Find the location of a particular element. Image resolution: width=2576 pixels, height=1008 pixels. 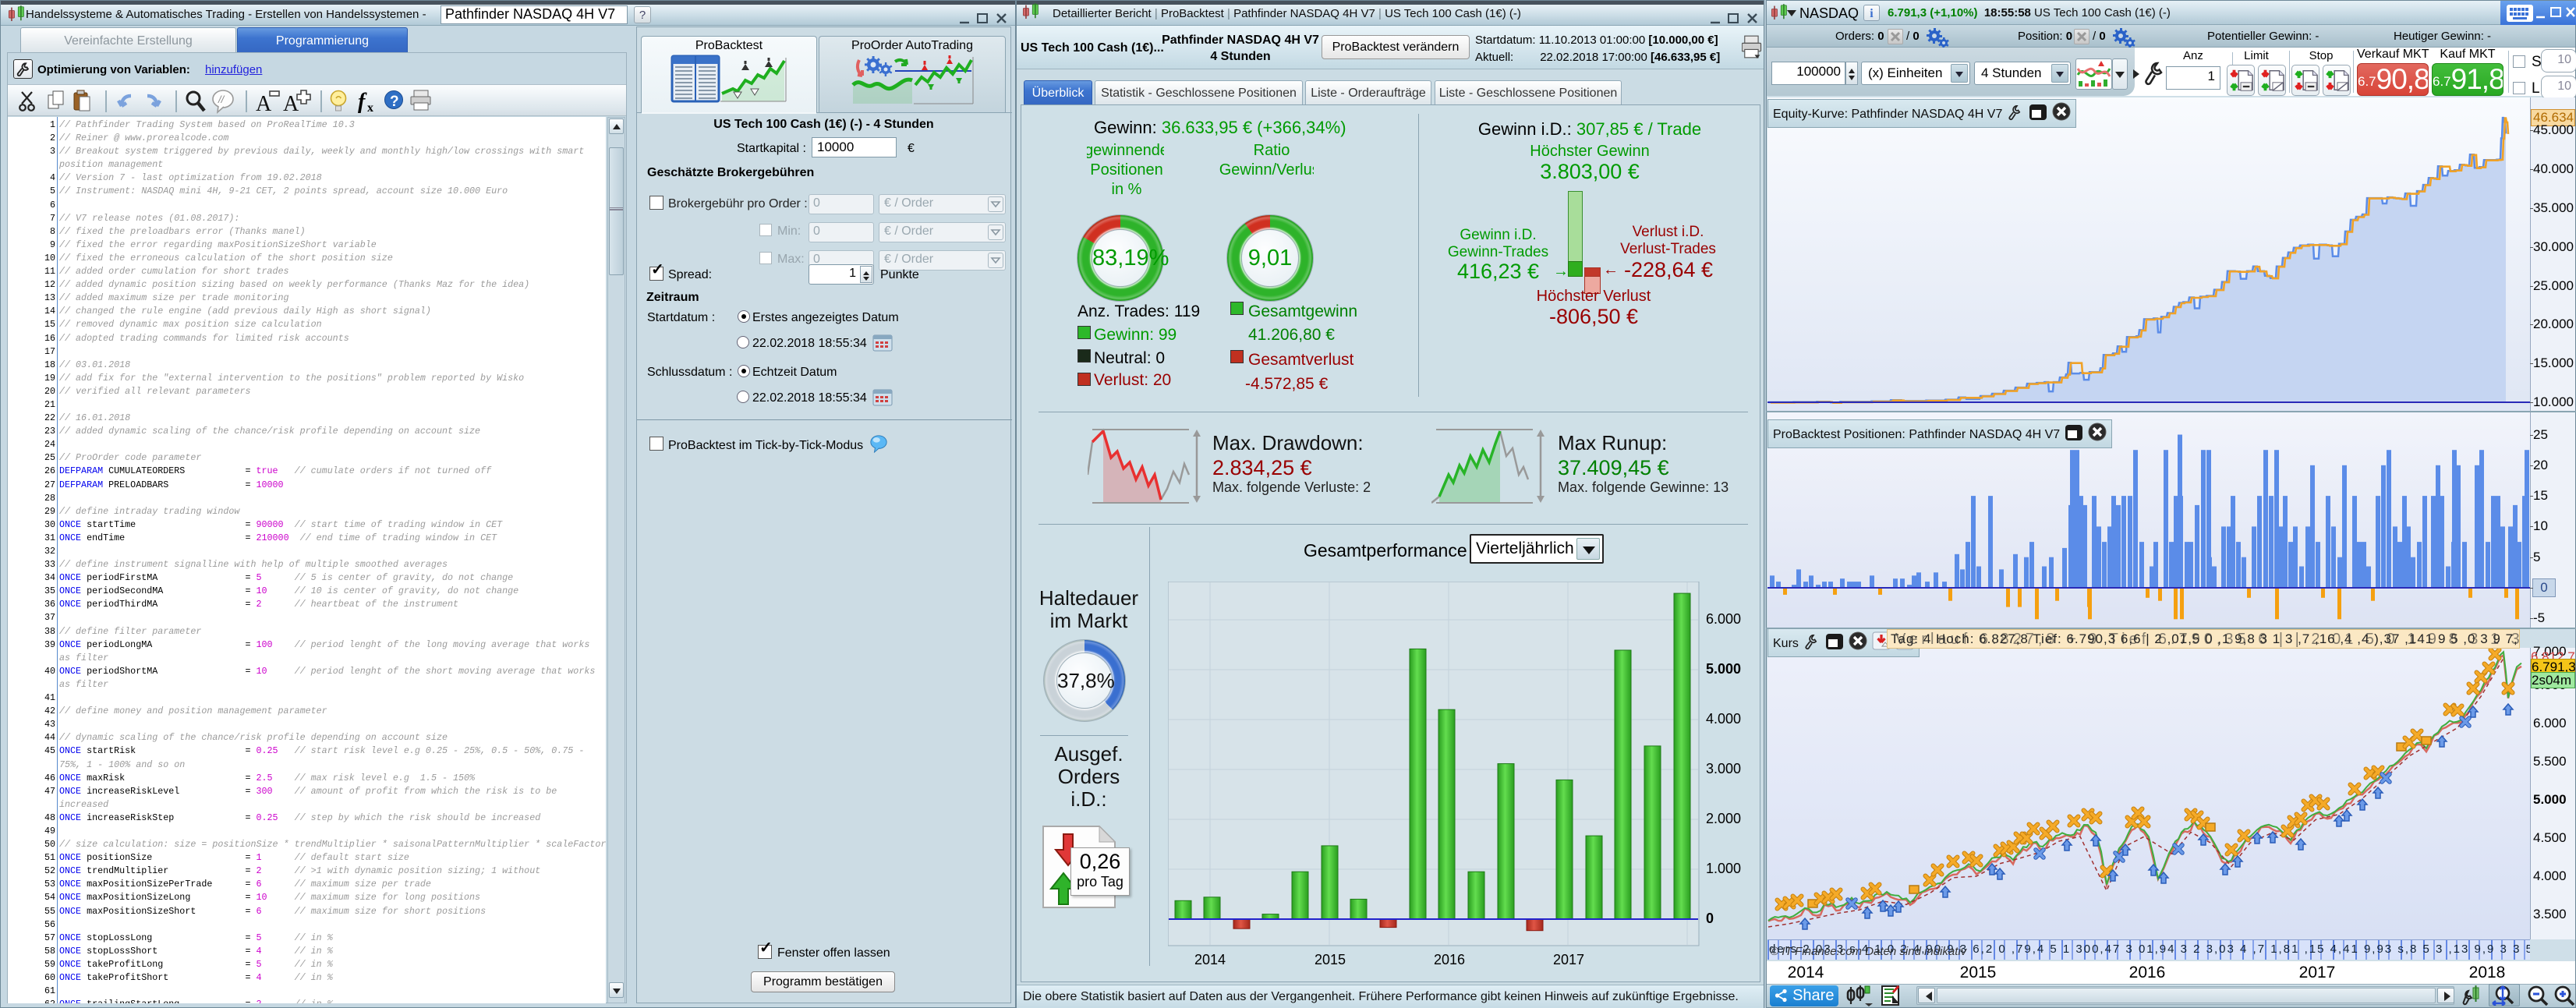

svg-text: x is located at coordinates (370, 108).